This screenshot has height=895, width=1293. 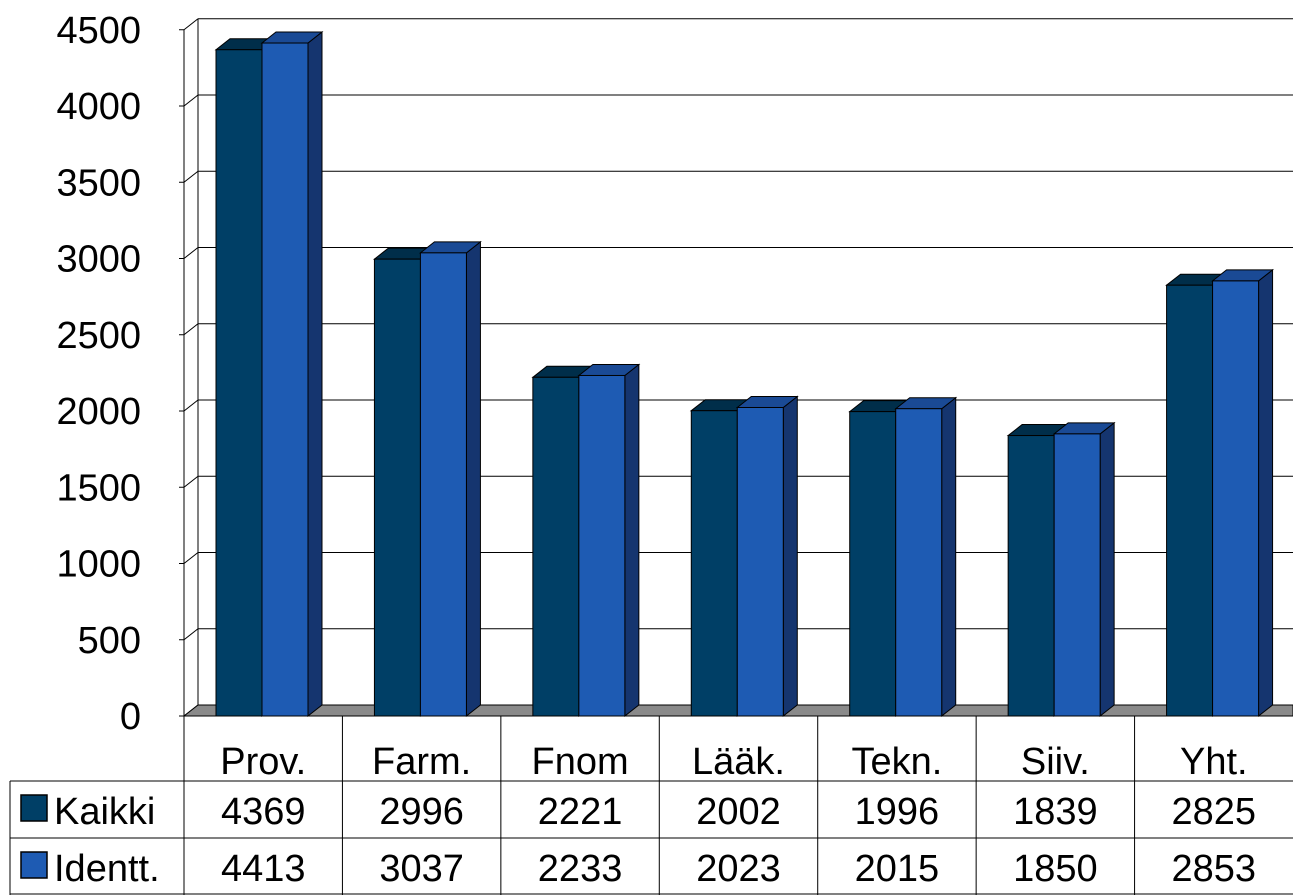 What do you see at coordinates (98, 183) in the screenshot?
I see `y-tick-label: 3500` at bounding box center [98, 183].